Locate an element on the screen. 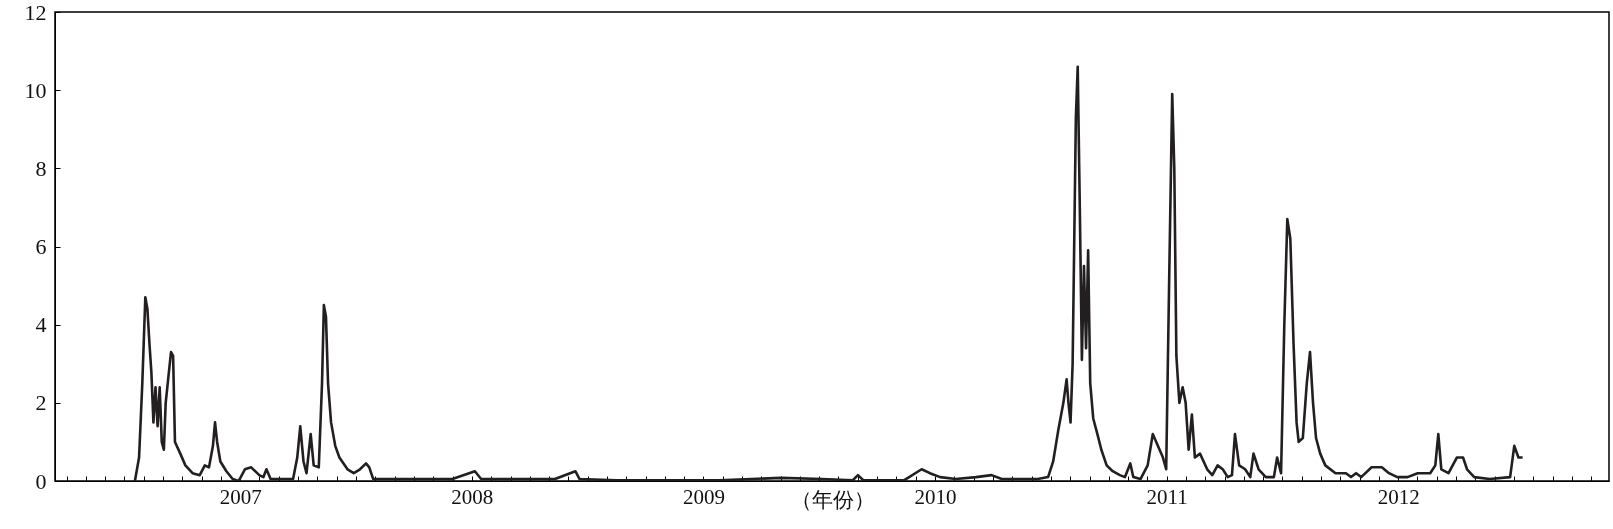 This screenshot has height=529, width=1613. y-tick-label: 0 is located at coordinates (41, 481).